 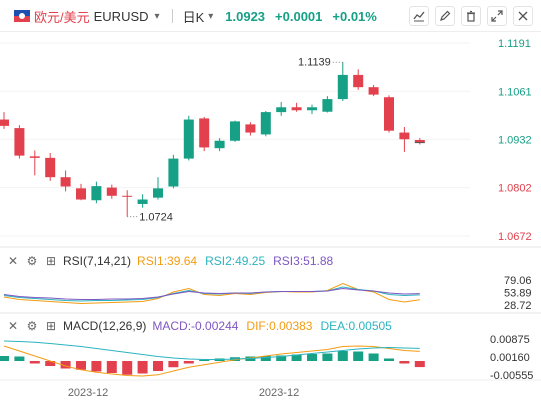 I want to click on eu-us-flag-icon, so click(x=22, y=16).